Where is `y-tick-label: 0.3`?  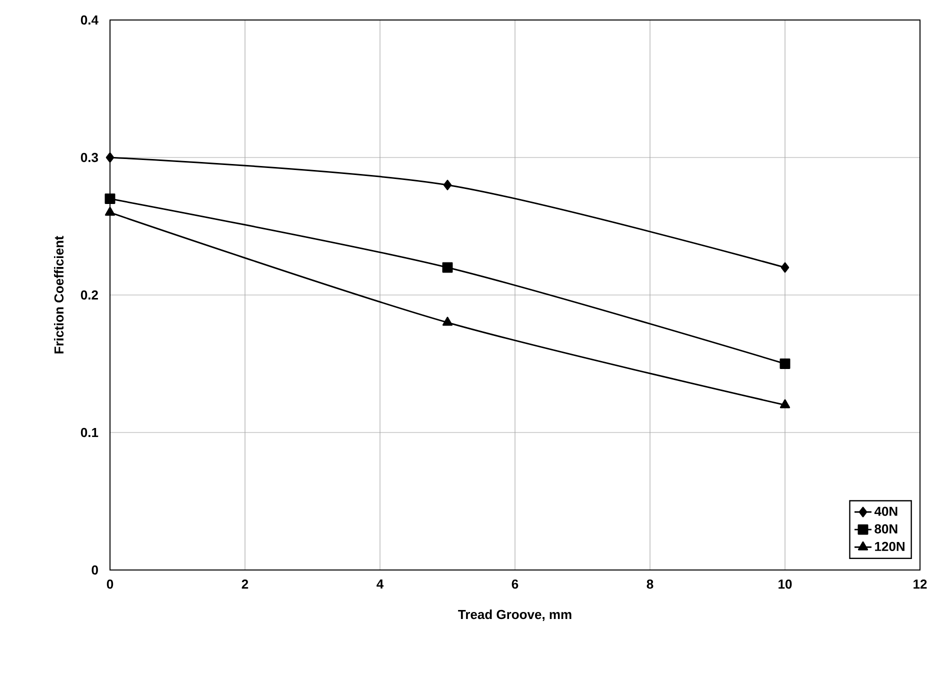 y-tick-label: 0.3 is located at coordinates (89, 157).